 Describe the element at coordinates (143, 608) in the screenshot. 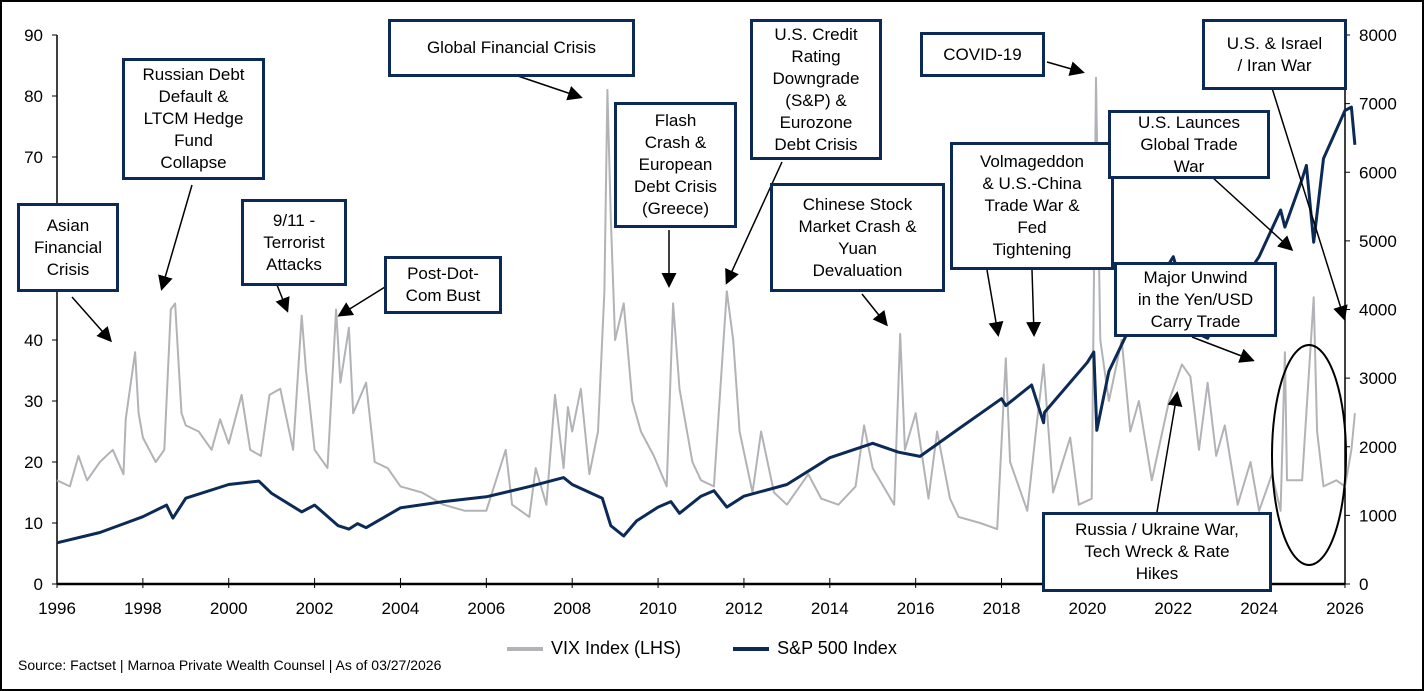

I see `x-tick-label: 1998` at that location.